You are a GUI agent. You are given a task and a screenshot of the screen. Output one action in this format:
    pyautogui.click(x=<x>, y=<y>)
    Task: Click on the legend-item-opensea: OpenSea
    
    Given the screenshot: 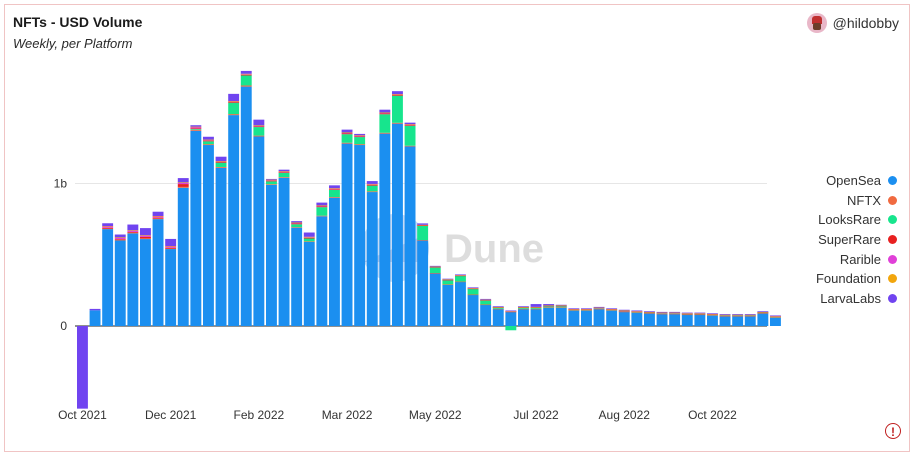 What is the action you would take?
    pyautogui.click(x=856, y=181)
    